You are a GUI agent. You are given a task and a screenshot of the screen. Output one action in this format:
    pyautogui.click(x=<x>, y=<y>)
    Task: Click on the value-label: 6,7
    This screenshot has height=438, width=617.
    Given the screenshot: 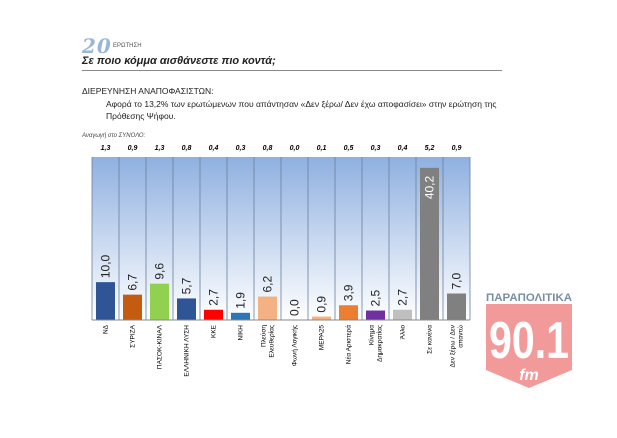 What is the action you would take?
    pyautogui.click(x=133, y=282)
    